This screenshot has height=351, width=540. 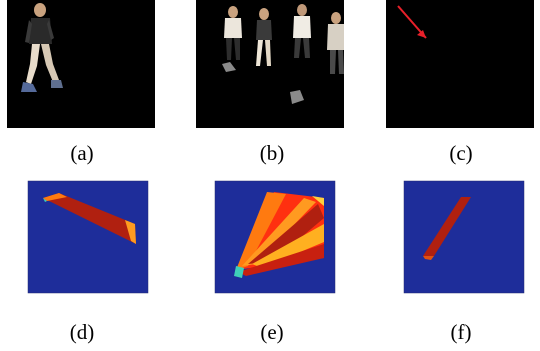 I want to click on flow-arrow-head, so click(x=421, y=34).